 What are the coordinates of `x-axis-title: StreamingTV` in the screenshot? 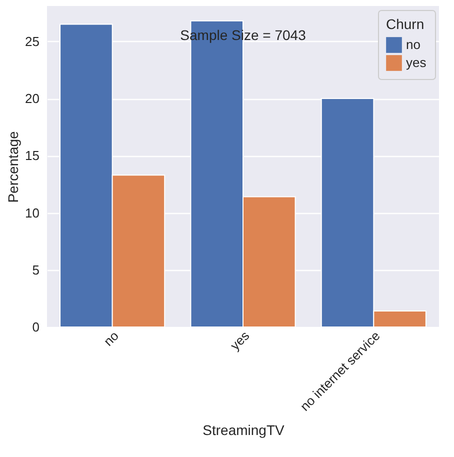 It's located at (244, 430).